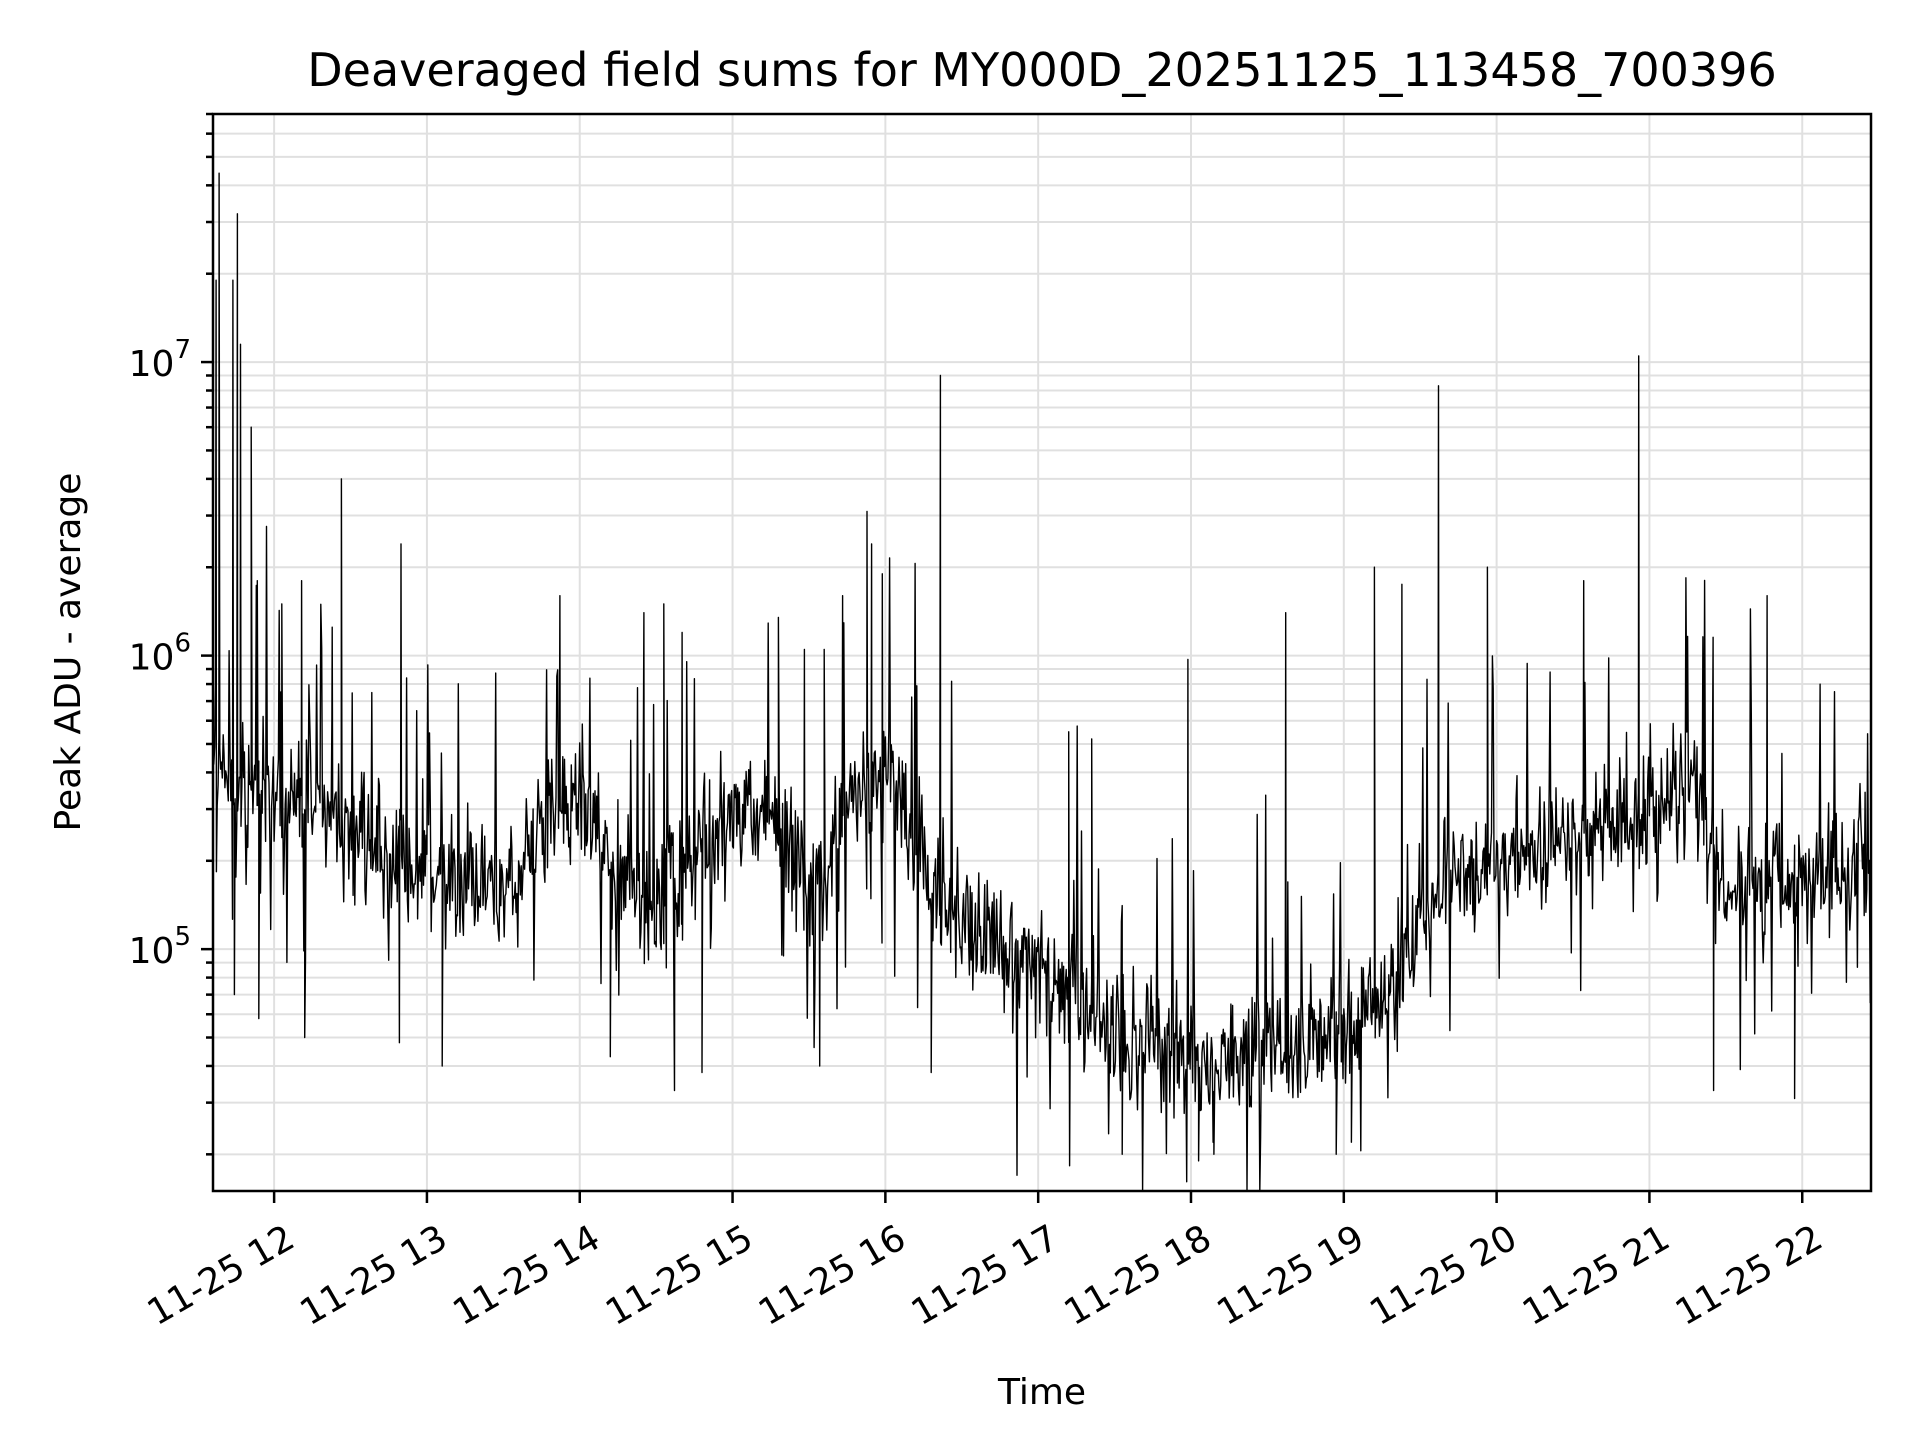 The width and height of the screenshot is (1920, 1440). I want to click on x-tick-label: 11-25 22, so click(1749, 1275).